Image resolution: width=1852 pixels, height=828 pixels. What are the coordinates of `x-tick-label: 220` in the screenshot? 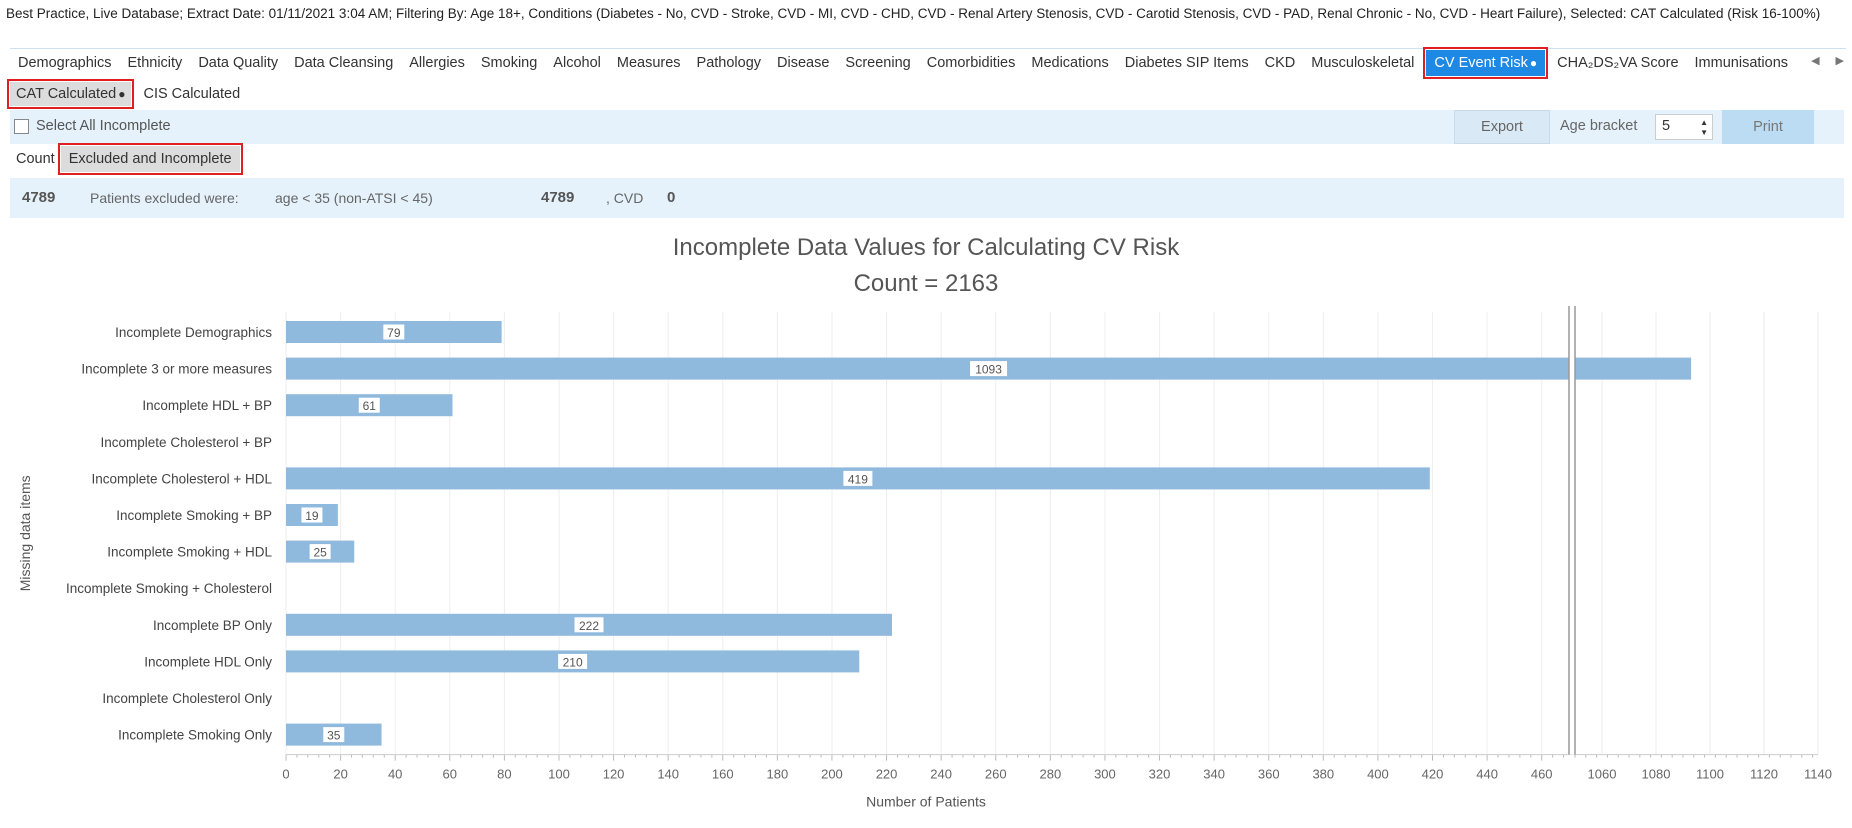 It's located at (887, 774).